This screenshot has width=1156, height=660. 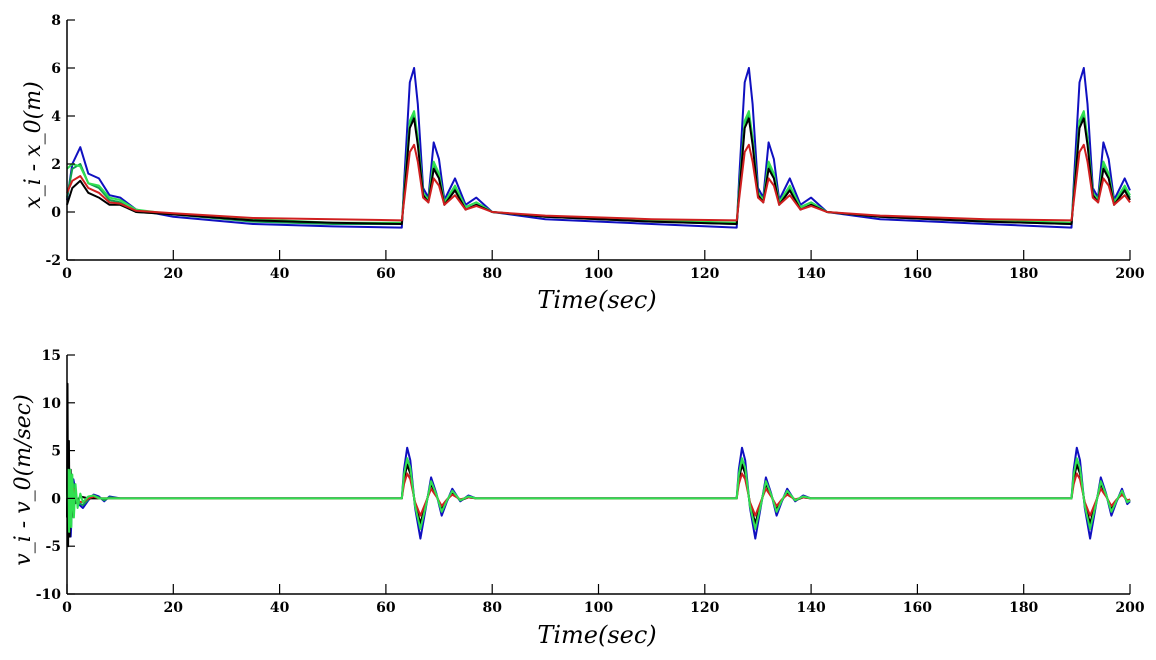 I want to click on velocity-error-x-tick-label: 20, so click(x=174, y=608).